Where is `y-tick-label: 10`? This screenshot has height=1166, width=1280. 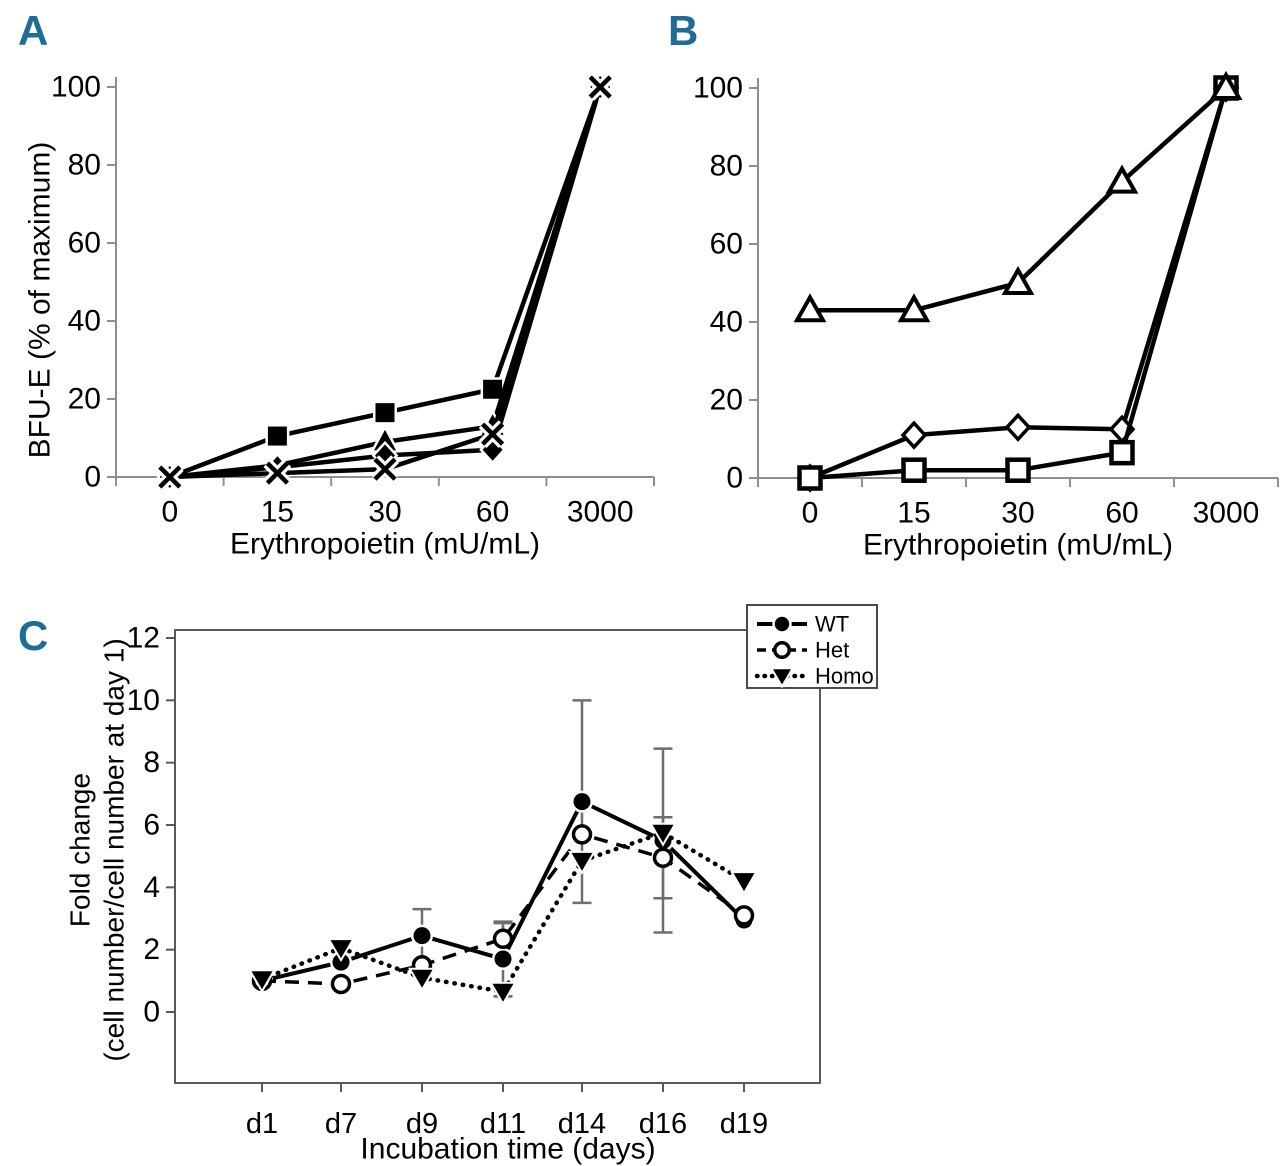
y-tick-label: 10 is located at coordinates (143, 700).